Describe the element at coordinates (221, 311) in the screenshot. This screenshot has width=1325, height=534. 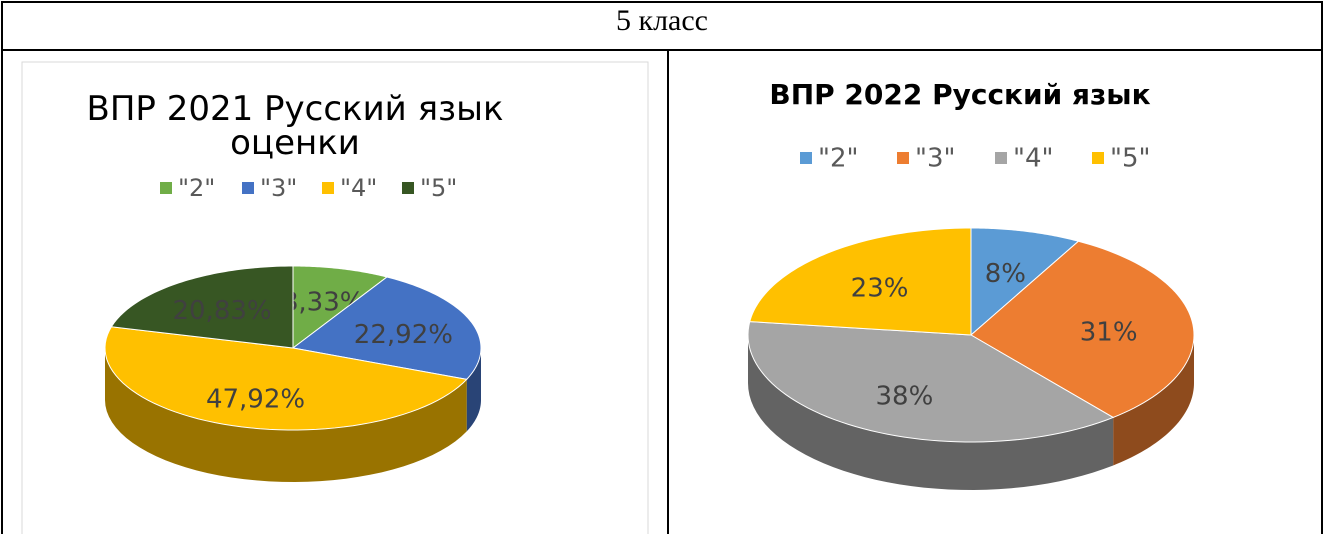
I see `data-label: 20,83%` at that location.